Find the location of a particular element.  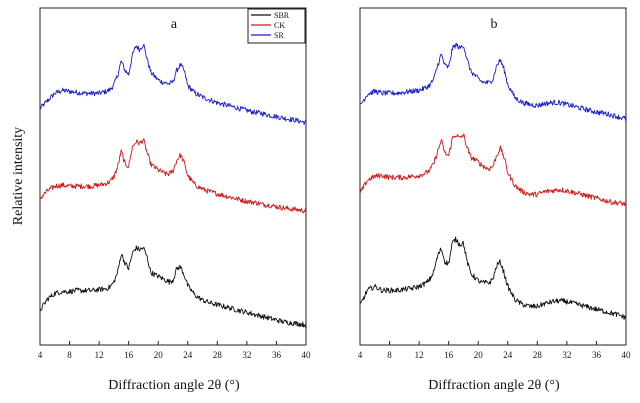

legend-frame is located at coordinates (276, 26).